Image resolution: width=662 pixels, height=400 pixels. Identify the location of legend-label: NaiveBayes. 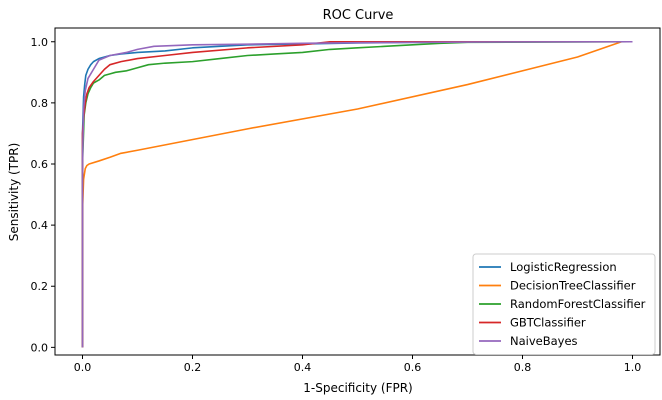
(544, 341).